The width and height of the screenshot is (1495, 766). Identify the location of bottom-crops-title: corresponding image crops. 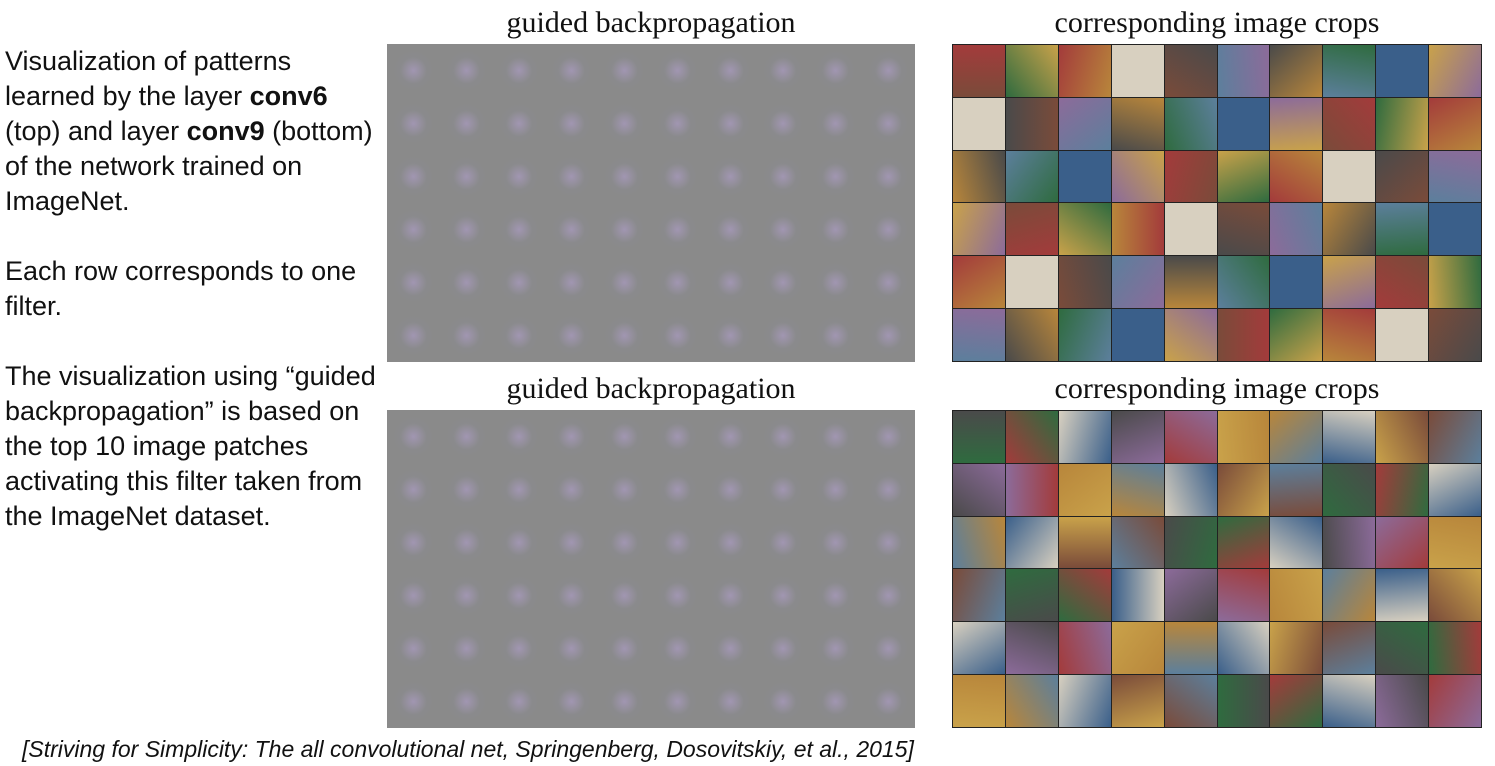
(1217, 388).